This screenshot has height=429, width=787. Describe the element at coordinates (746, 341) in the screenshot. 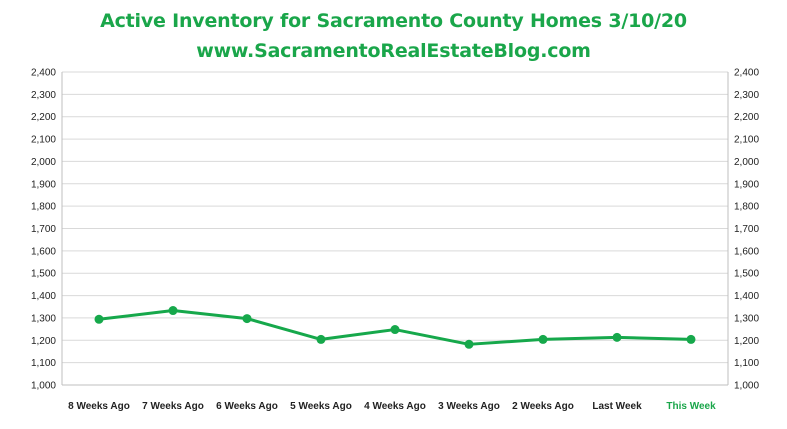

I see `y-tick-label-right: 1,200` at that location.